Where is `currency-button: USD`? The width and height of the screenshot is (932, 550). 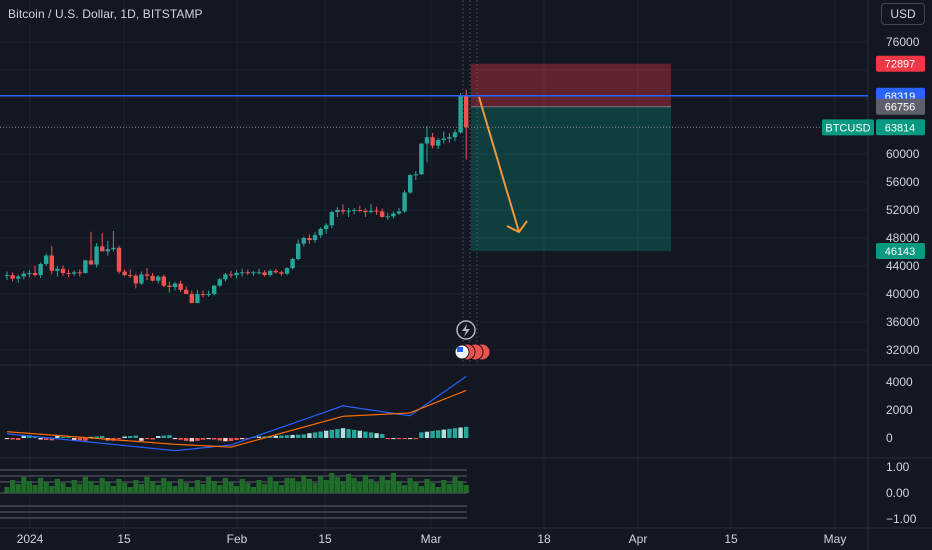 currency-button: USD is located at coordinates (903, 14).